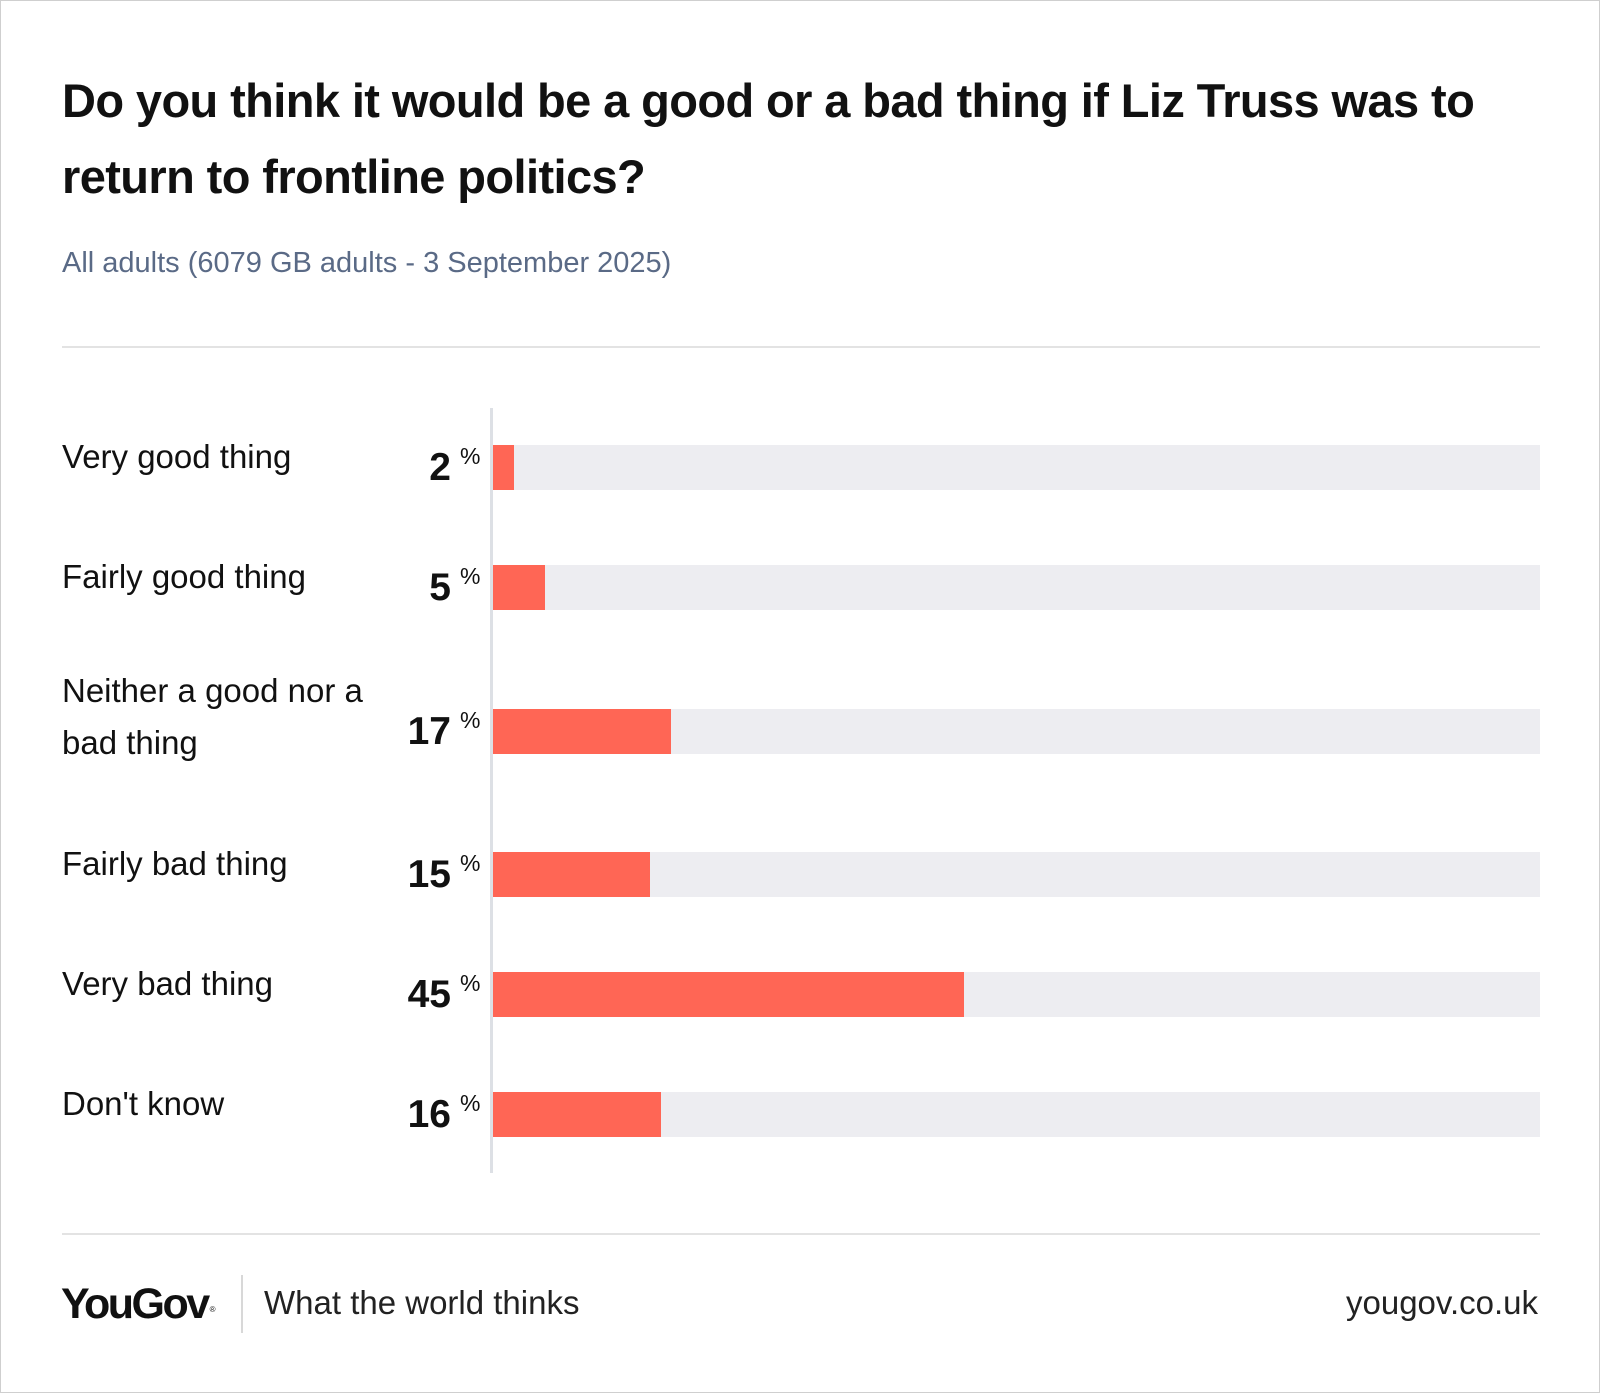  Describe the element at coordinates (143, 1103) in the screenshot. I see `category-label: Don't know` at that location.